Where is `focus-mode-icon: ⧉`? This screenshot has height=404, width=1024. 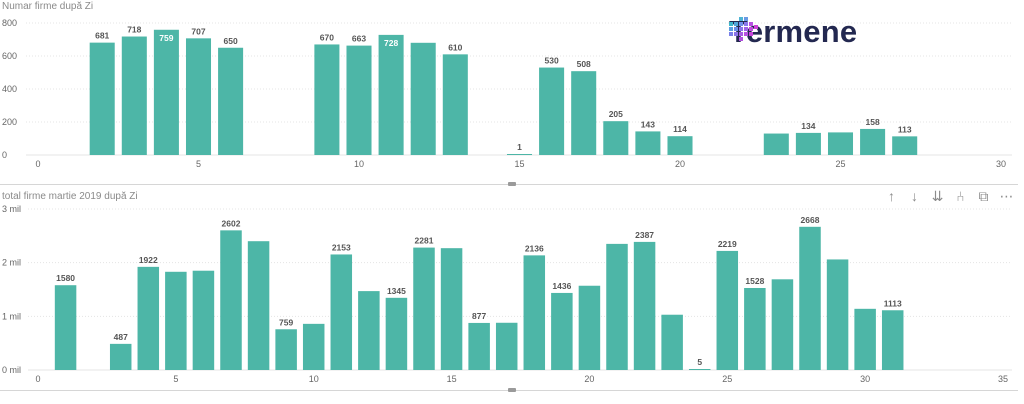 focus-mode-icon: ⧉ is located at coordinates (983, 195).